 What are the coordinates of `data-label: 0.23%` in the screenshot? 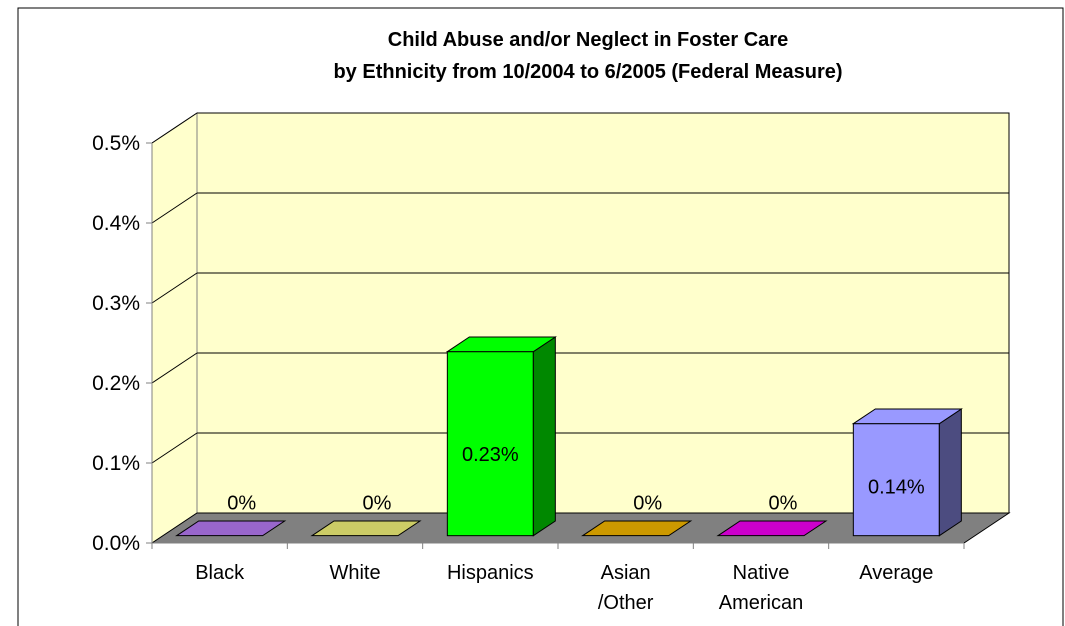 It's located at (490, 455).